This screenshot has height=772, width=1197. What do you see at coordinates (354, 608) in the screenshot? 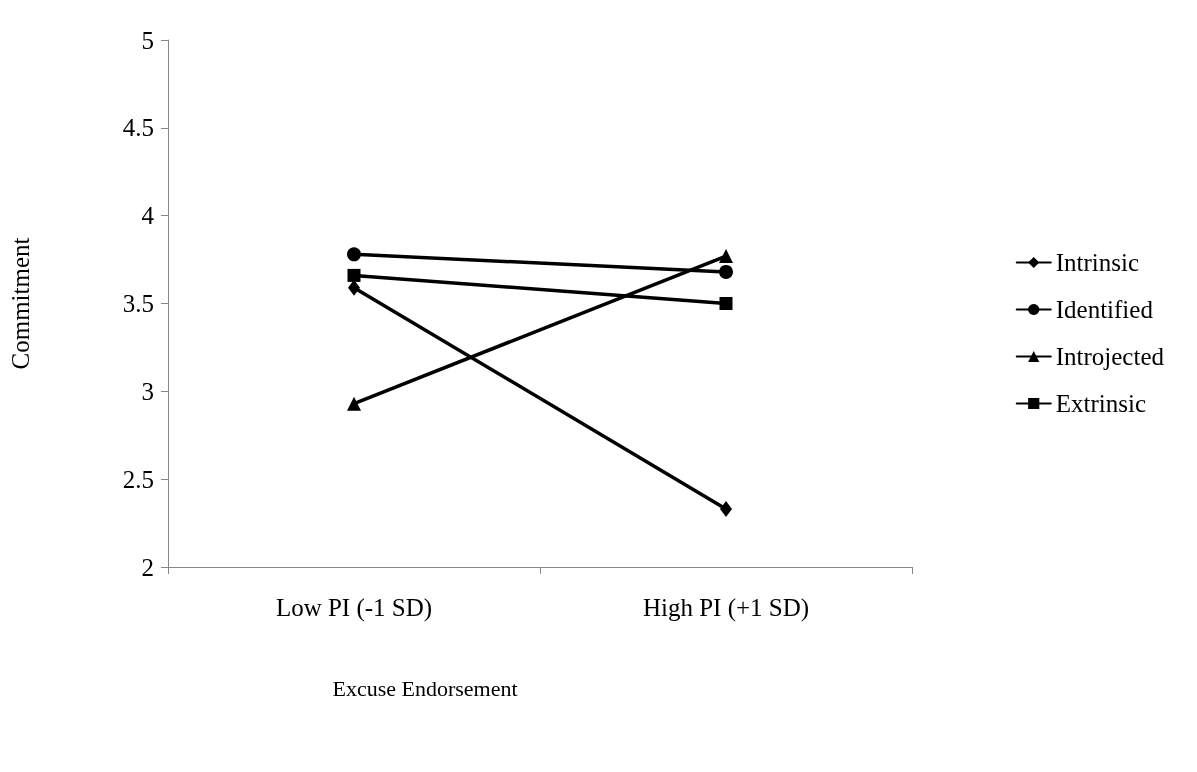
I see `x-tick-label: Low PI (-1 SD)` at bounding box center [354, 608].